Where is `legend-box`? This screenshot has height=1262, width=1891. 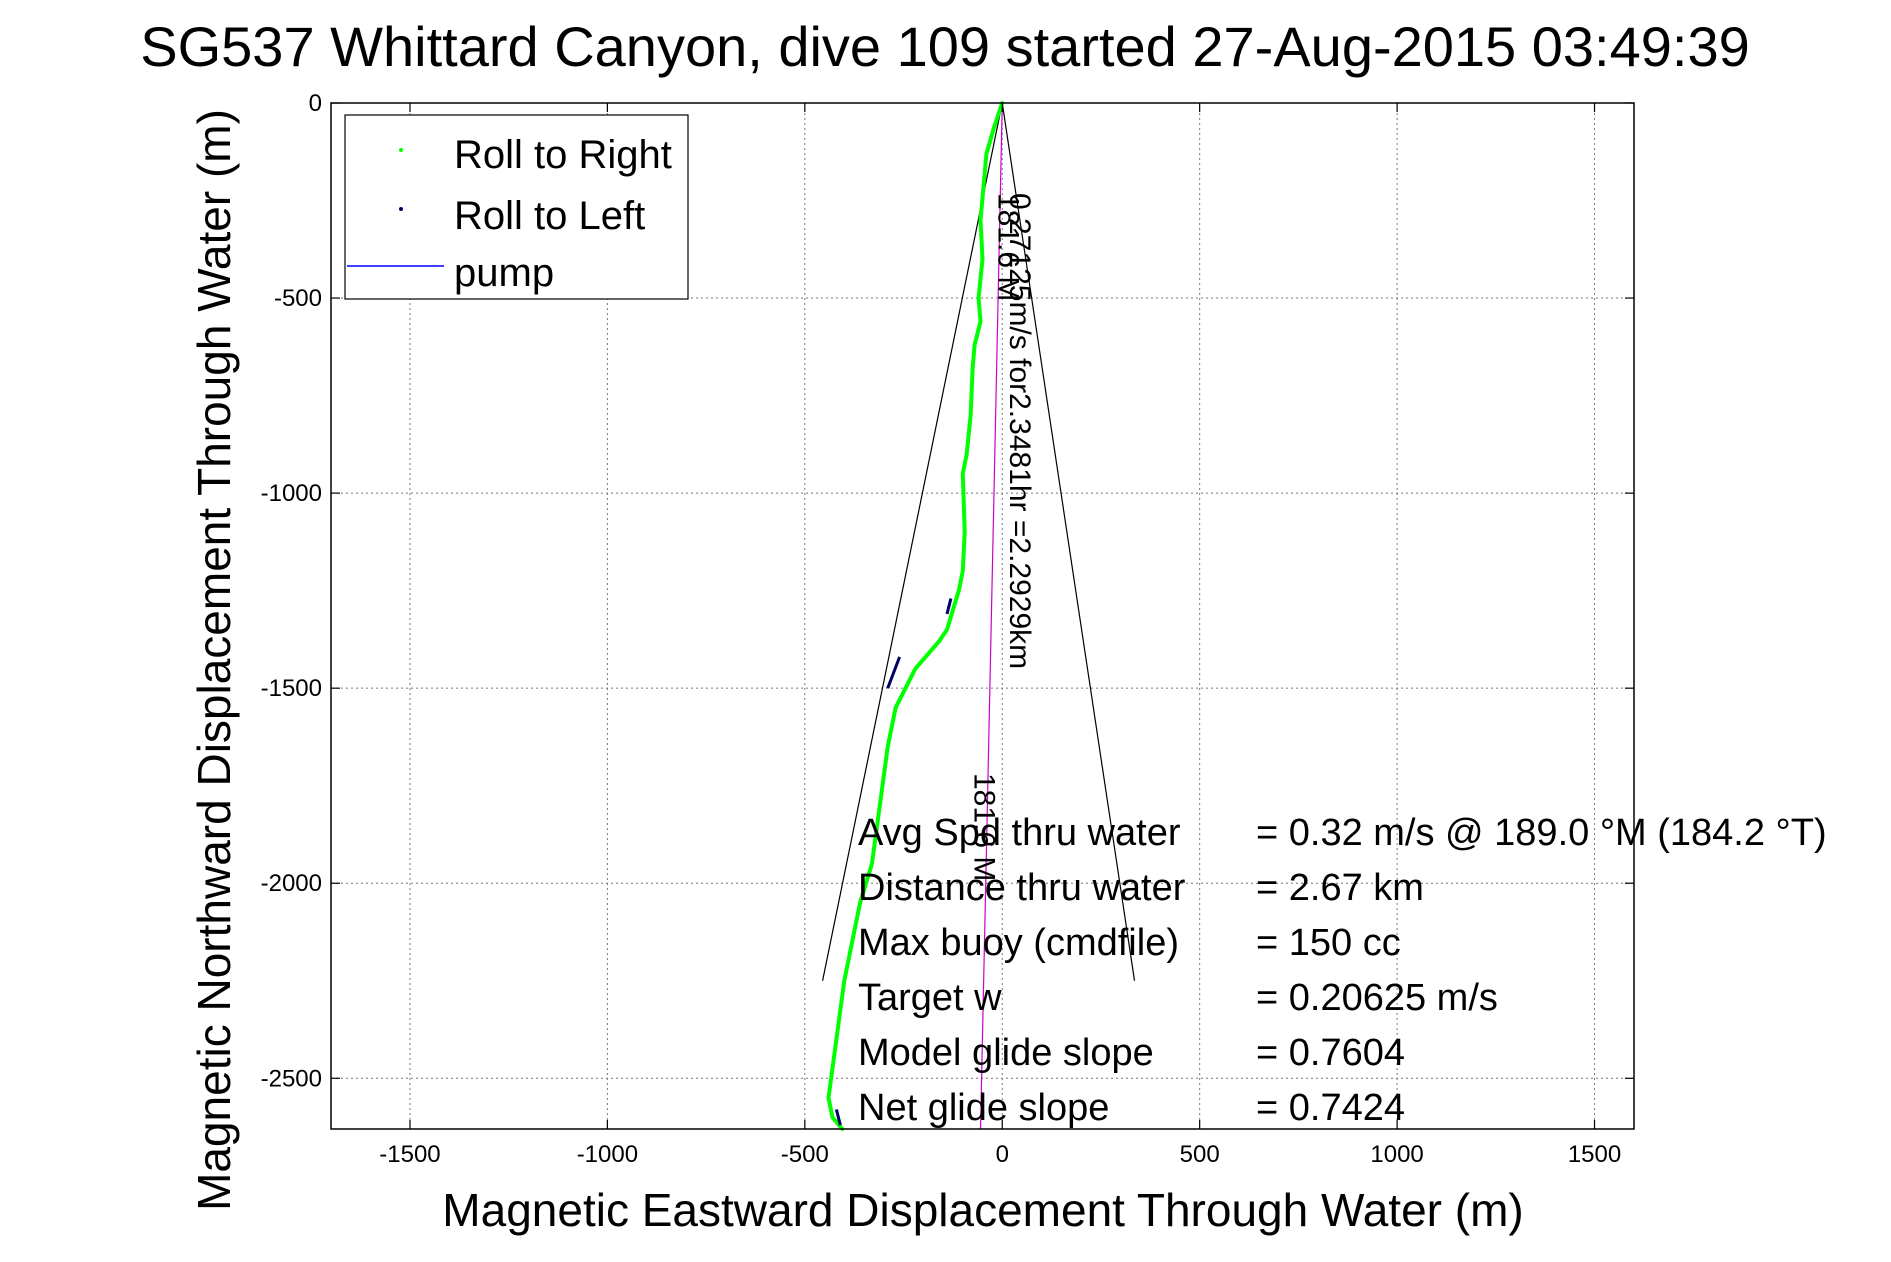 legend-box is located at coordinates (516, 207).